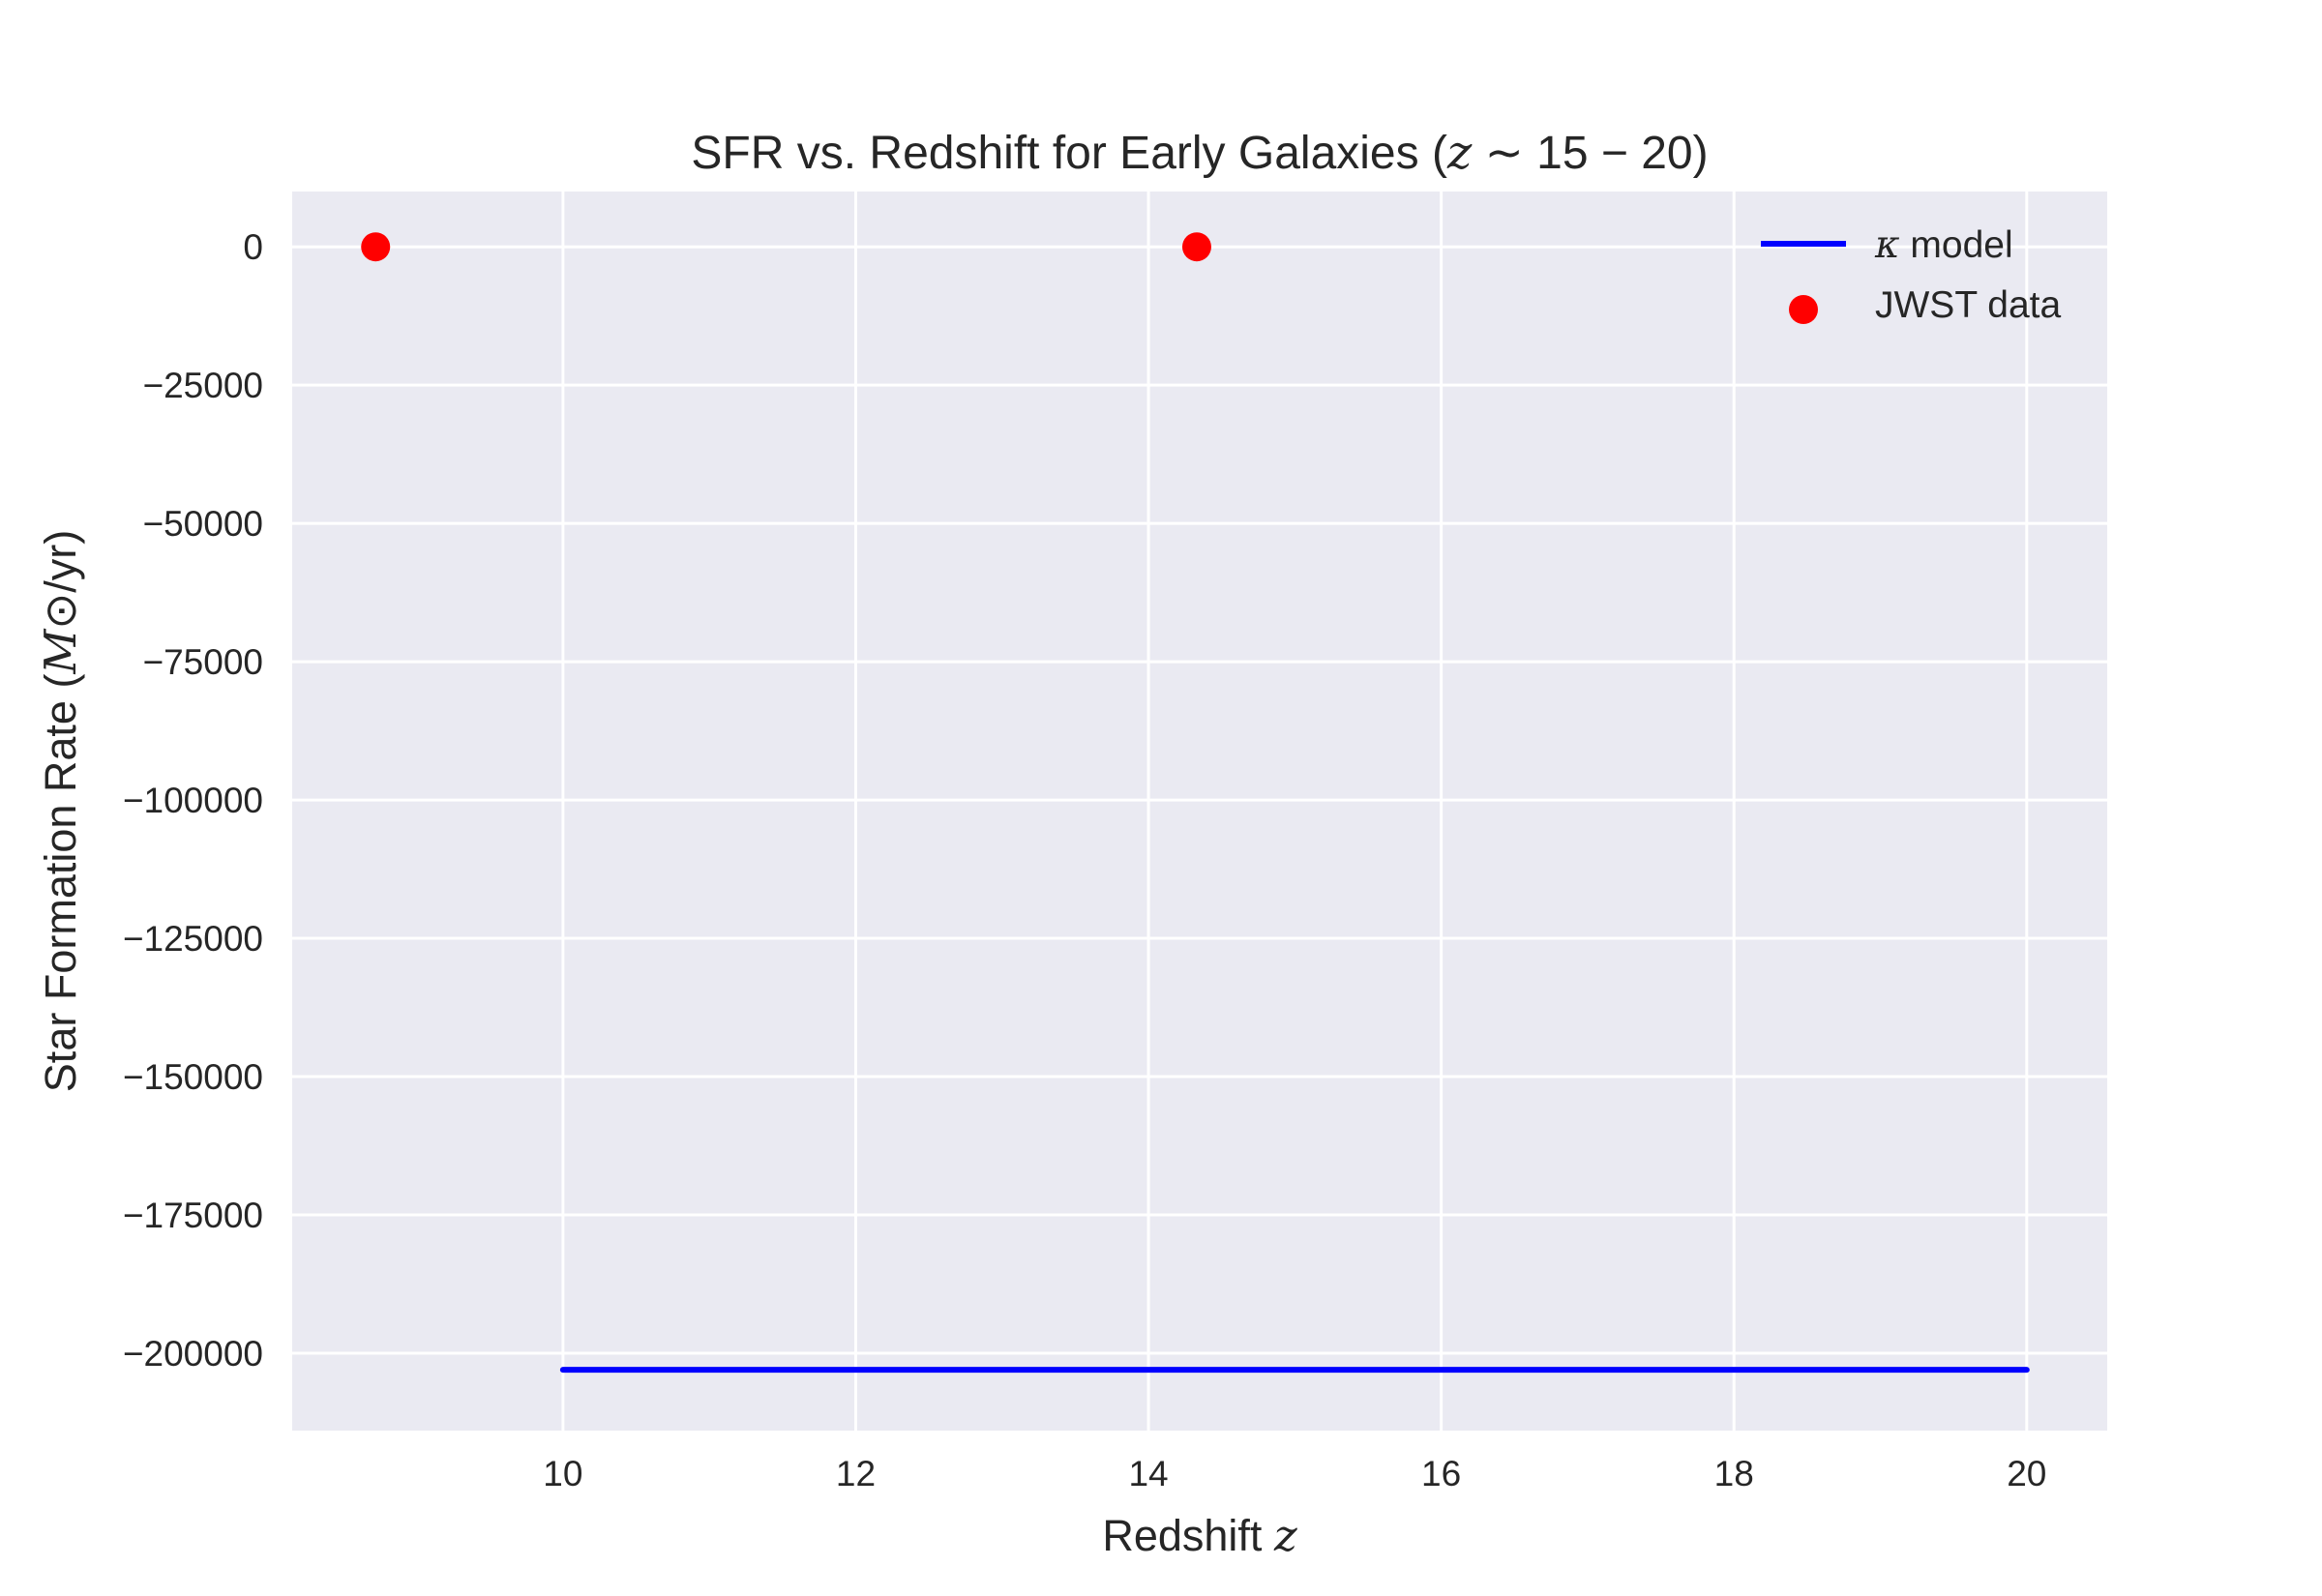  I want to click on legend-label: κ model, so click(1943, 245).